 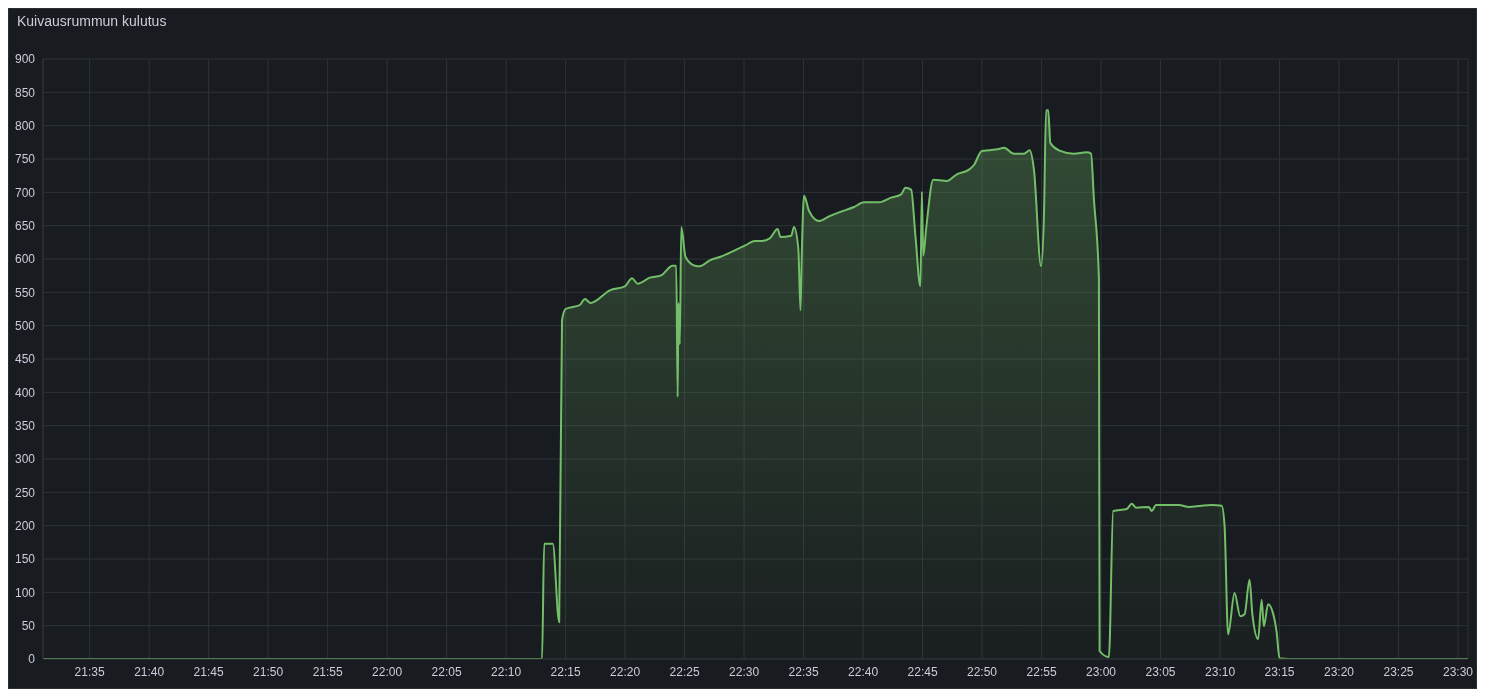 What do you see at coordinates (25, 525) in the screenshot?
I see `y-tick-label: 200` at bounding box center [25, 525].